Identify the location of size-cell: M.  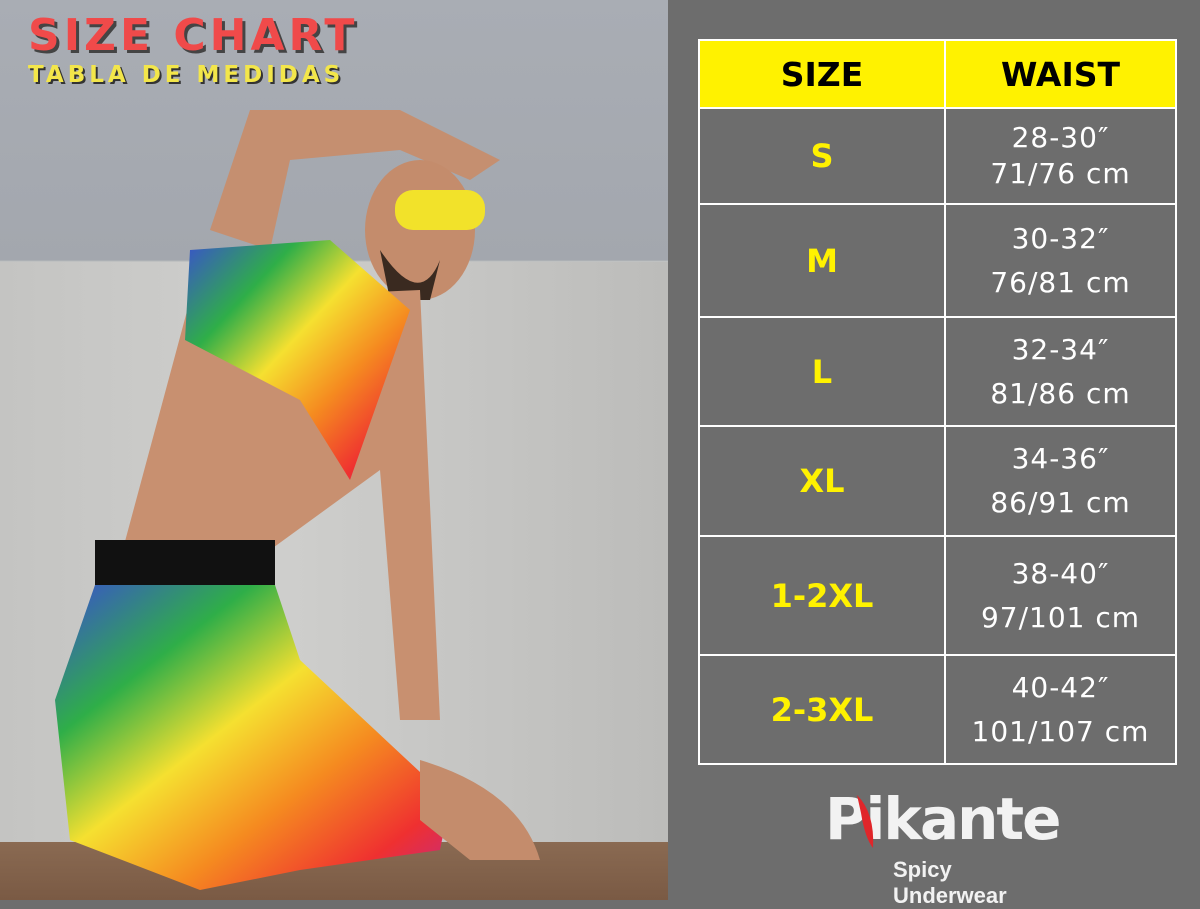
(822, 260).